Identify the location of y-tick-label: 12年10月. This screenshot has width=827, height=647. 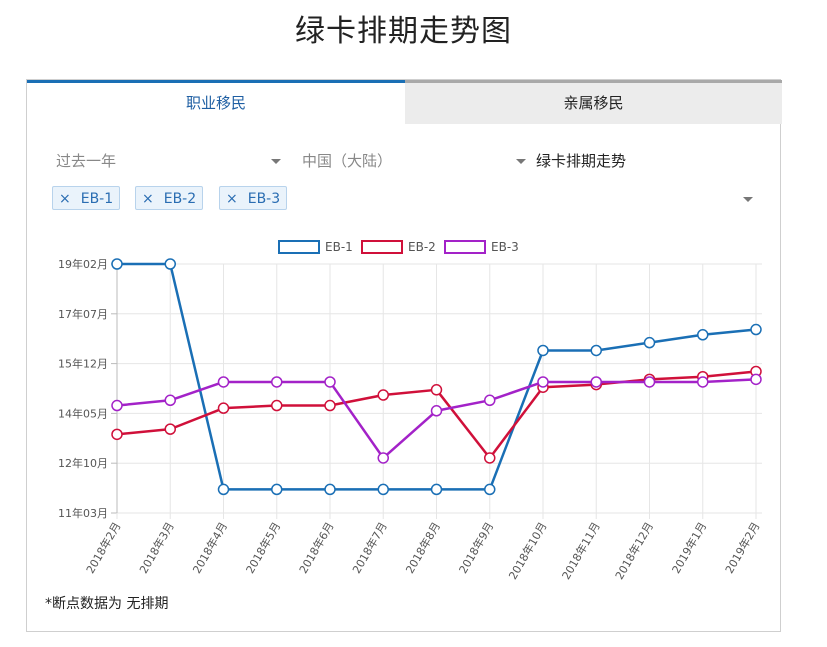
(83, 463).